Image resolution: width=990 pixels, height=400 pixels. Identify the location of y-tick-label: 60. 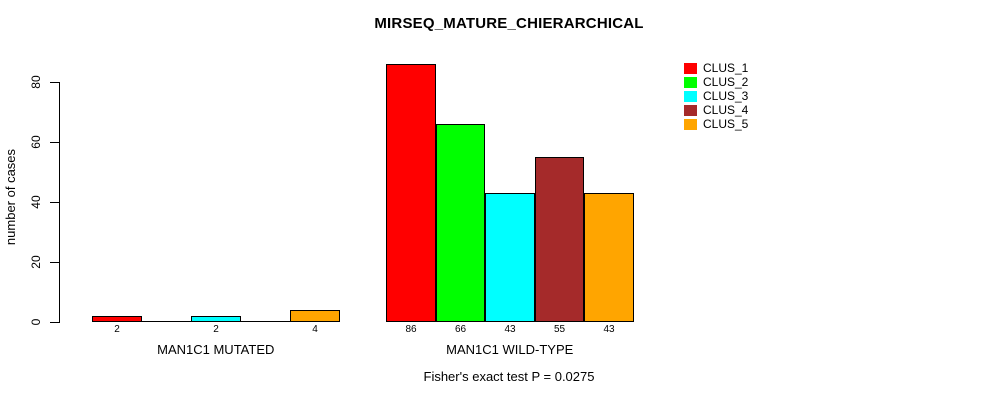
(36, 142).